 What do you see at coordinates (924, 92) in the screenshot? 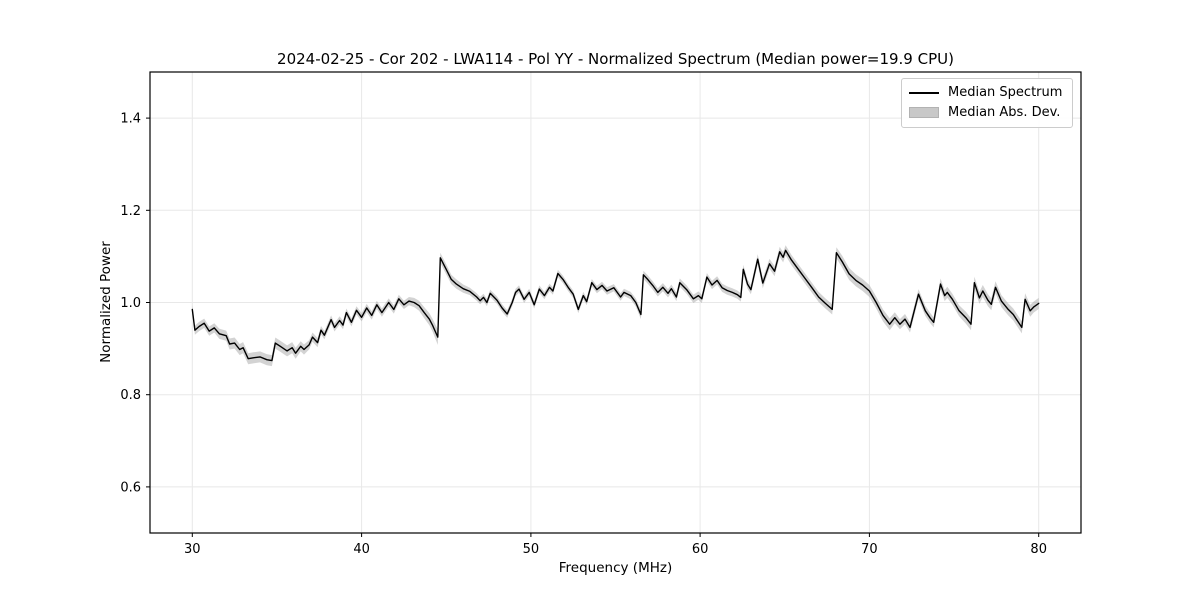
I see `median-spectrum-line-sample` at bounding box center [924, 92].